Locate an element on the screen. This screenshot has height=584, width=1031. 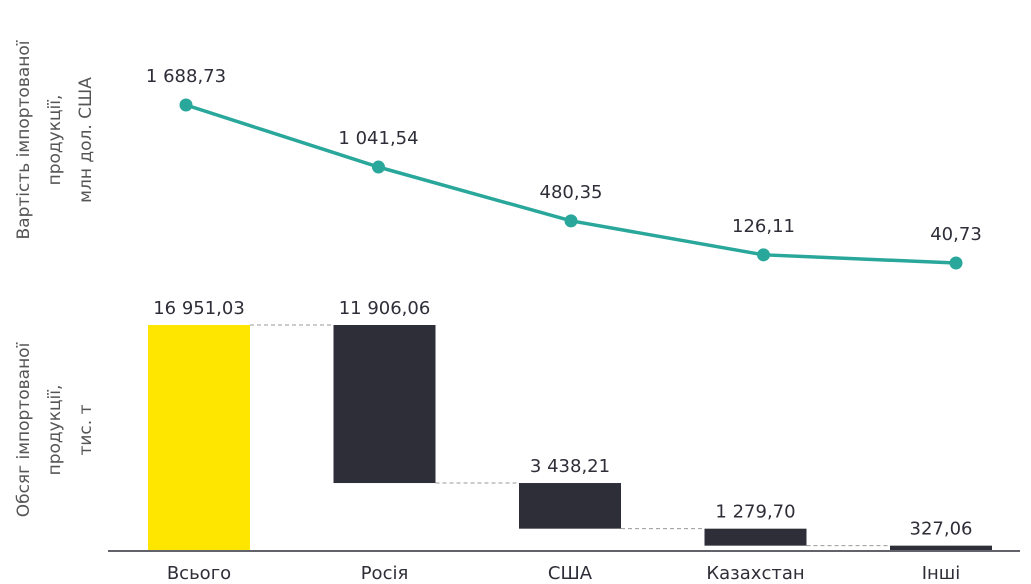
data-label: 327,06 is located at coordinates (941, 529).